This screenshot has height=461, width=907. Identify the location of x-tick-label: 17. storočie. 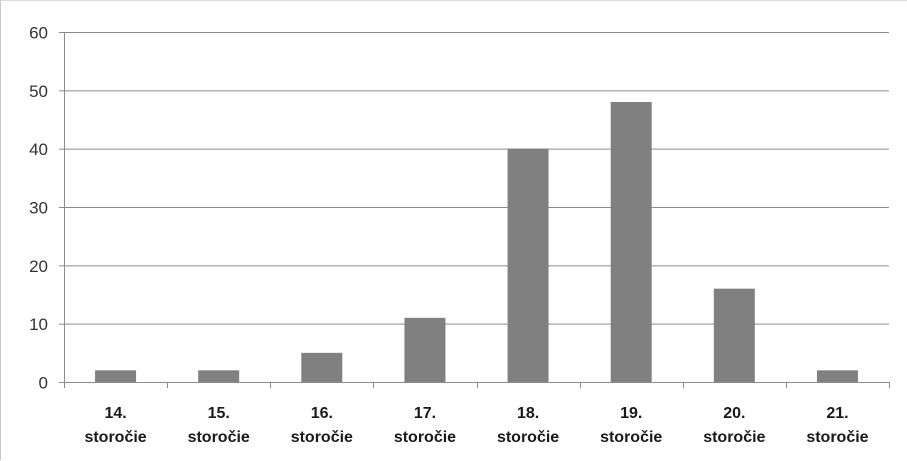
(425, 425).